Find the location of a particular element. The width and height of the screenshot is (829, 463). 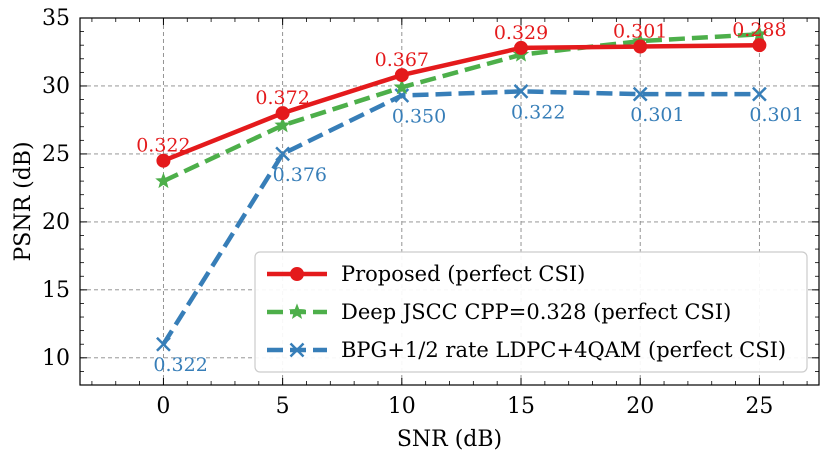

data-label: 0.372 is located at coordinates (282, 98).